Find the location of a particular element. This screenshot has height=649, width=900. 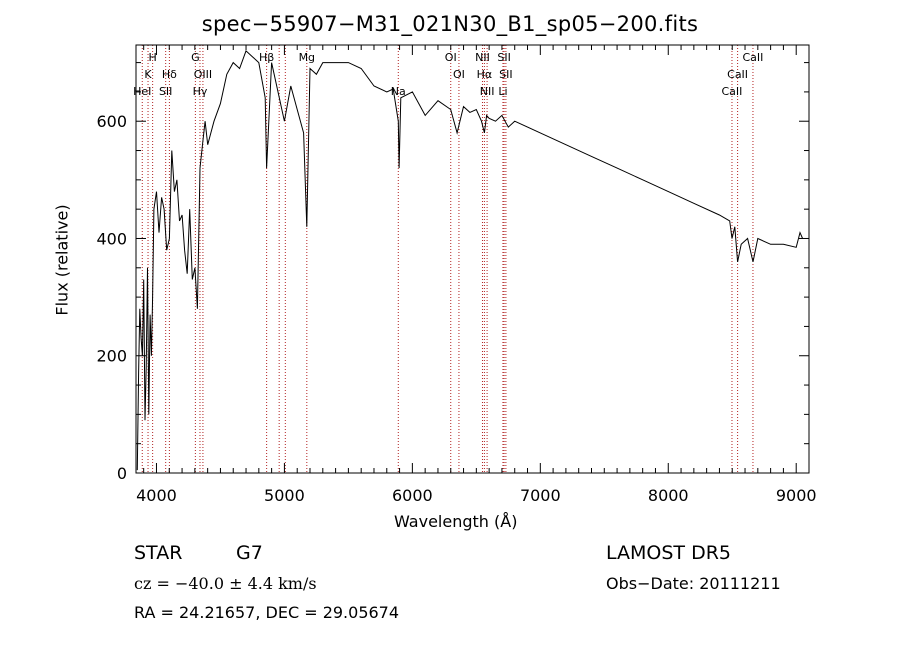

marker-label-0: HeI is located at coordinates (142, 91).